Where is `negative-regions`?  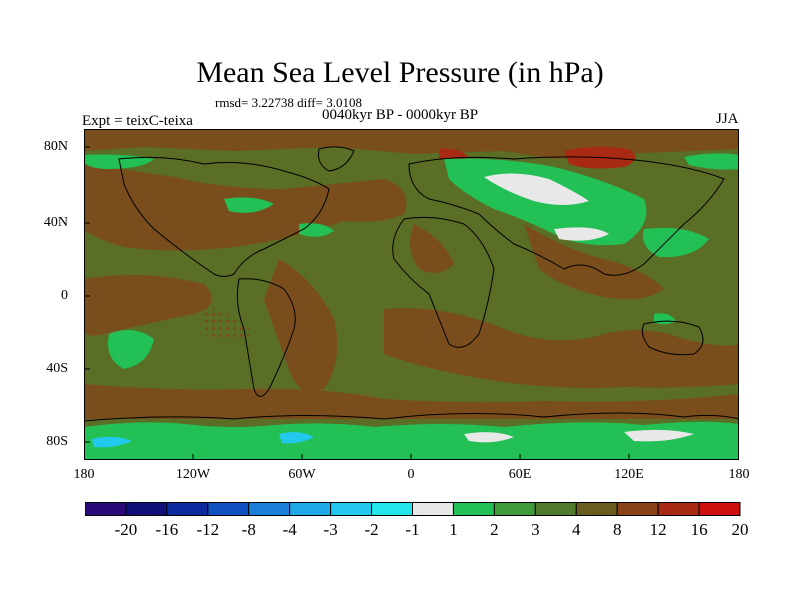 negative-regions is located at coordinates (203, 440).